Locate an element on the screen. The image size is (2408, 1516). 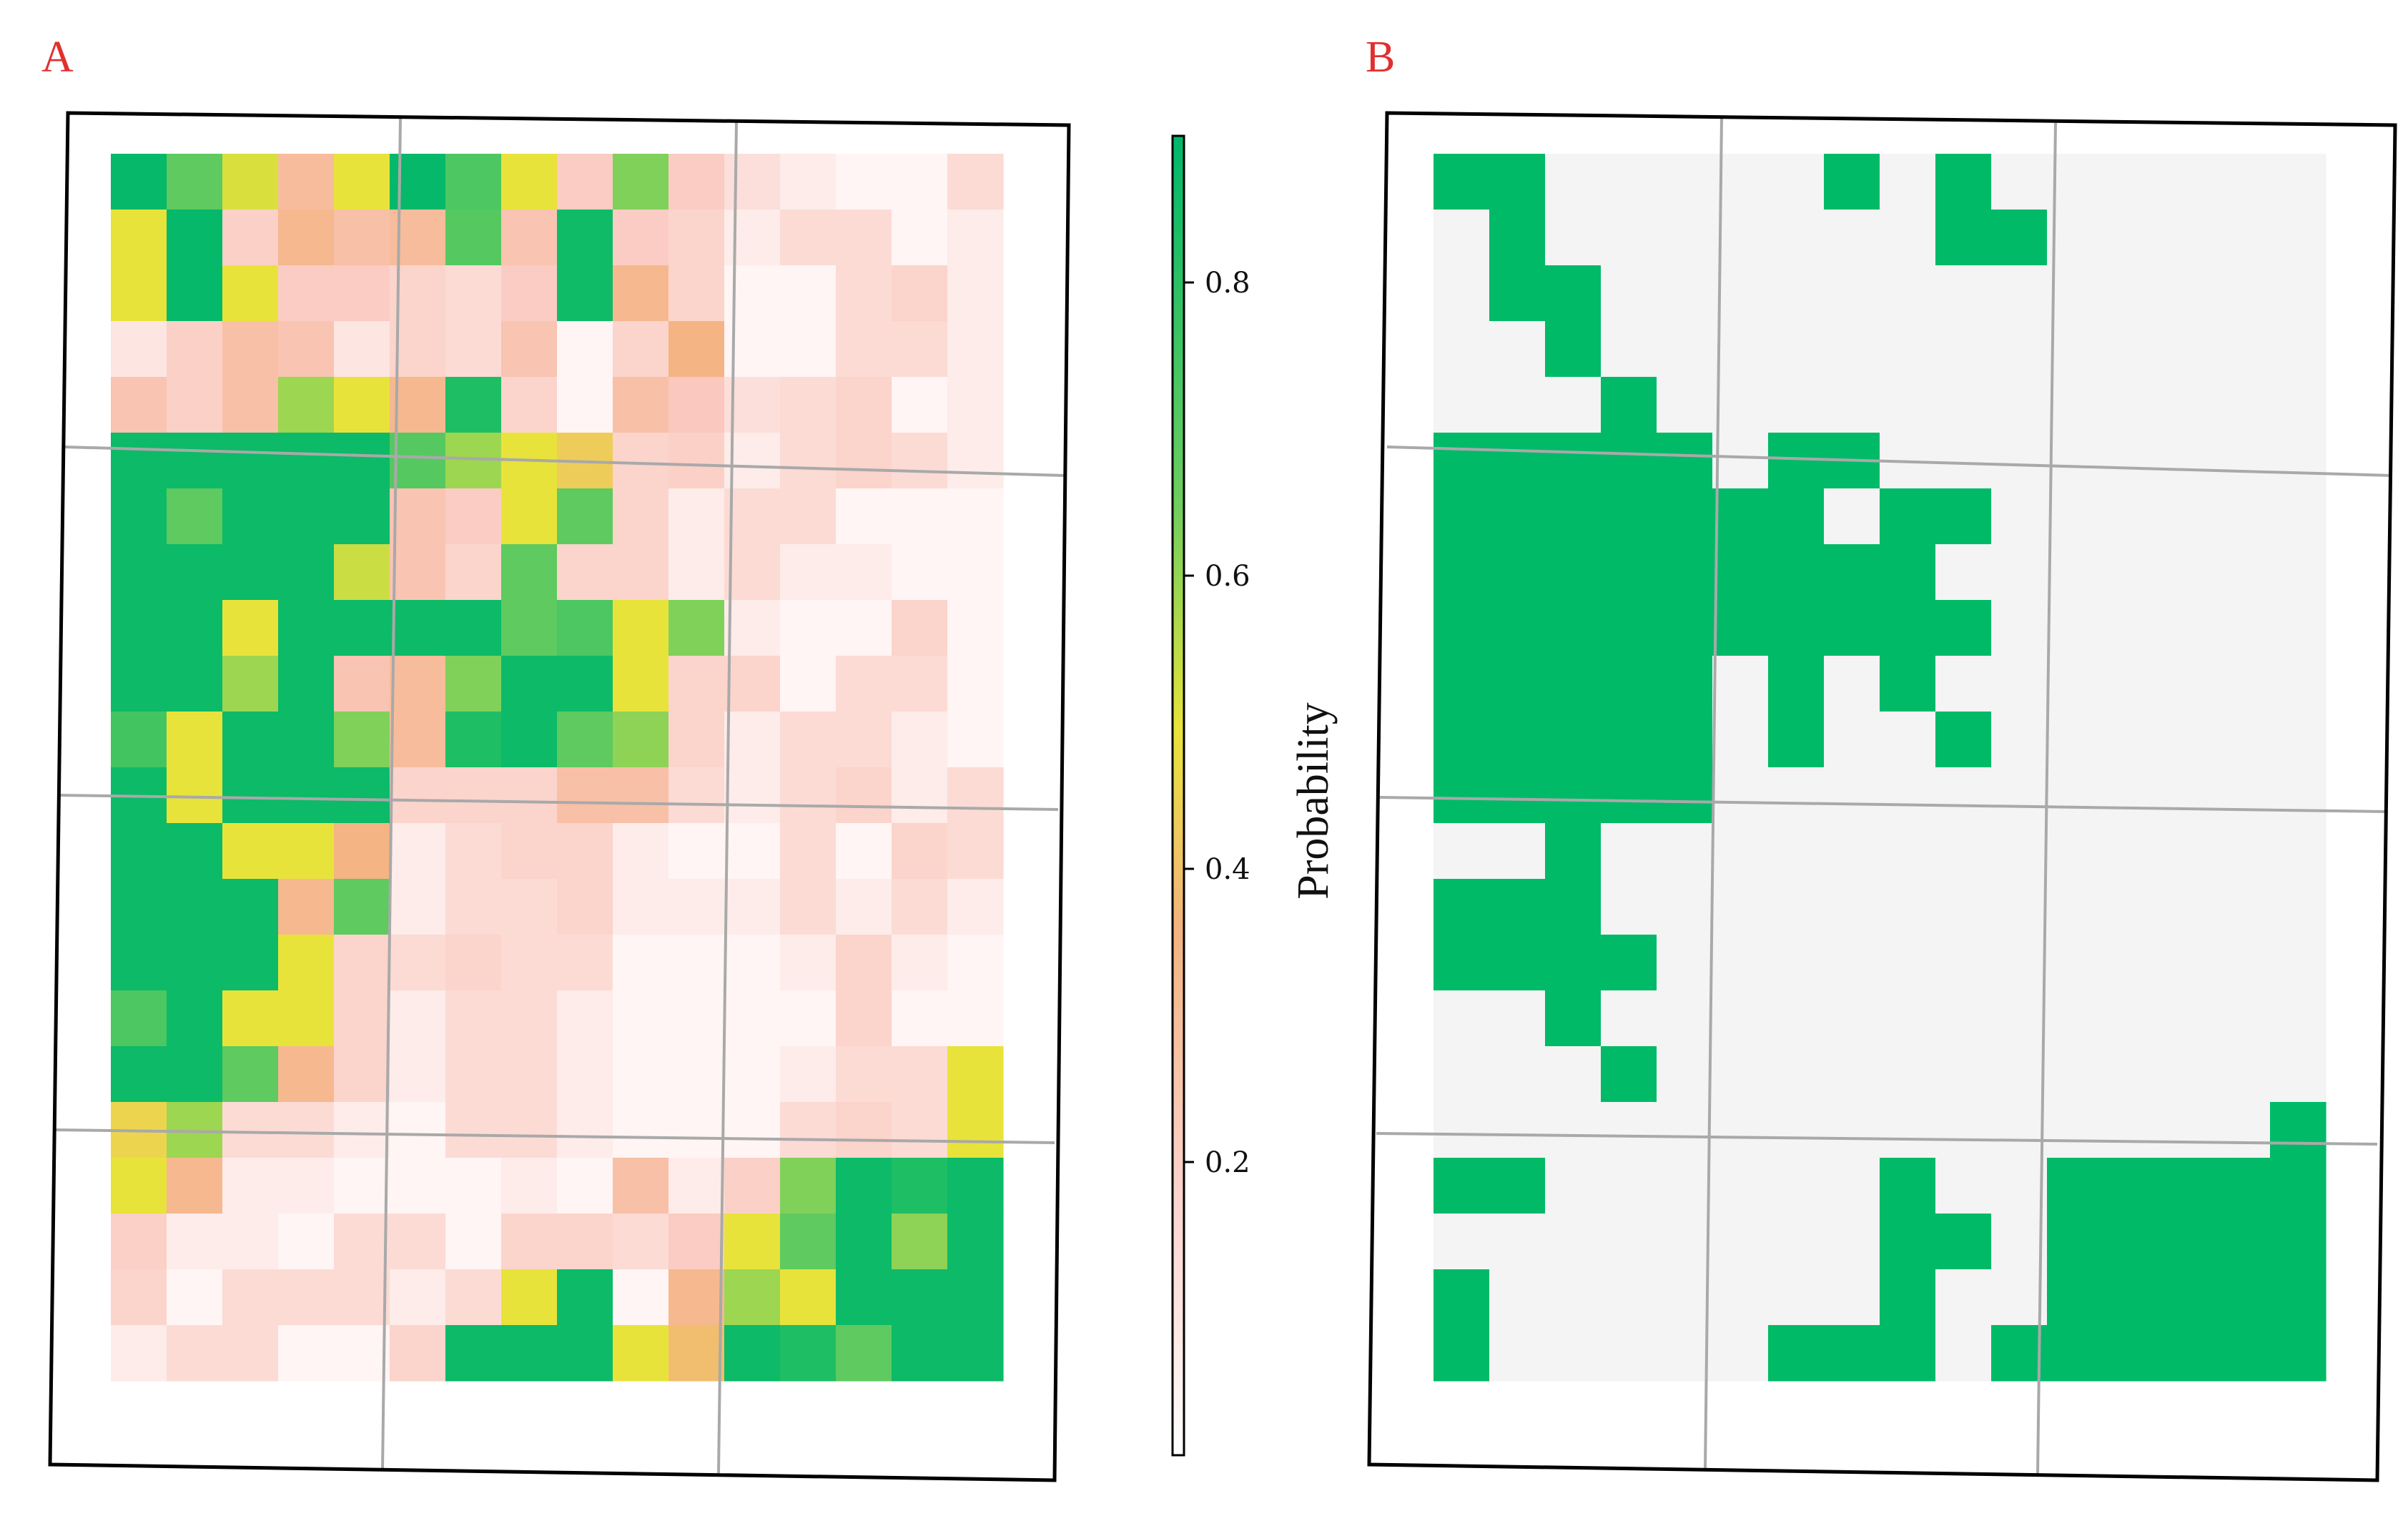
grid-line is located at coordinates (2047, 798).